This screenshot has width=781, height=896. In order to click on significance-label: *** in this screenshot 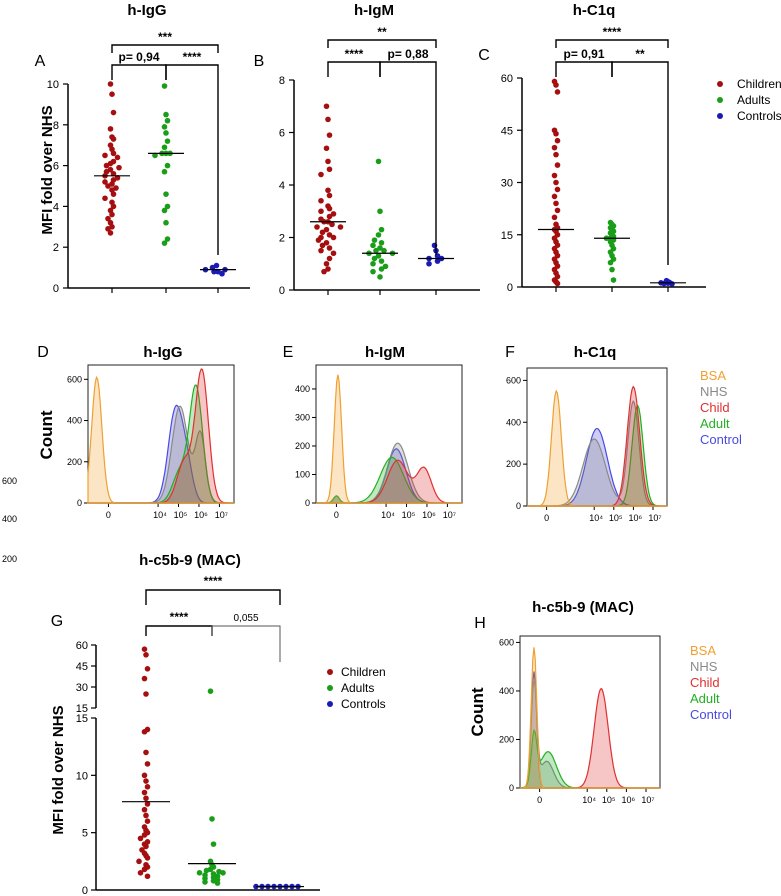, I will do `click(165, 37)`.